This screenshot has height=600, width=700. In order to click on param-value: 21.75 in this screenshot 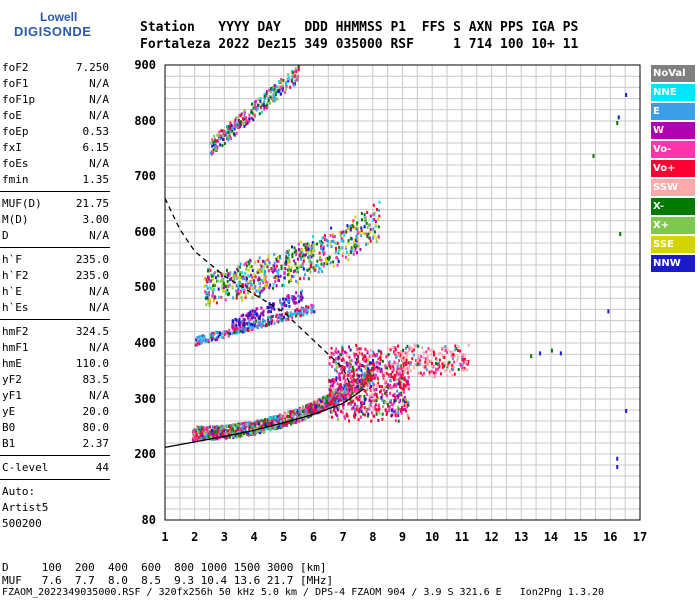, I will do `click(92, 203)`.